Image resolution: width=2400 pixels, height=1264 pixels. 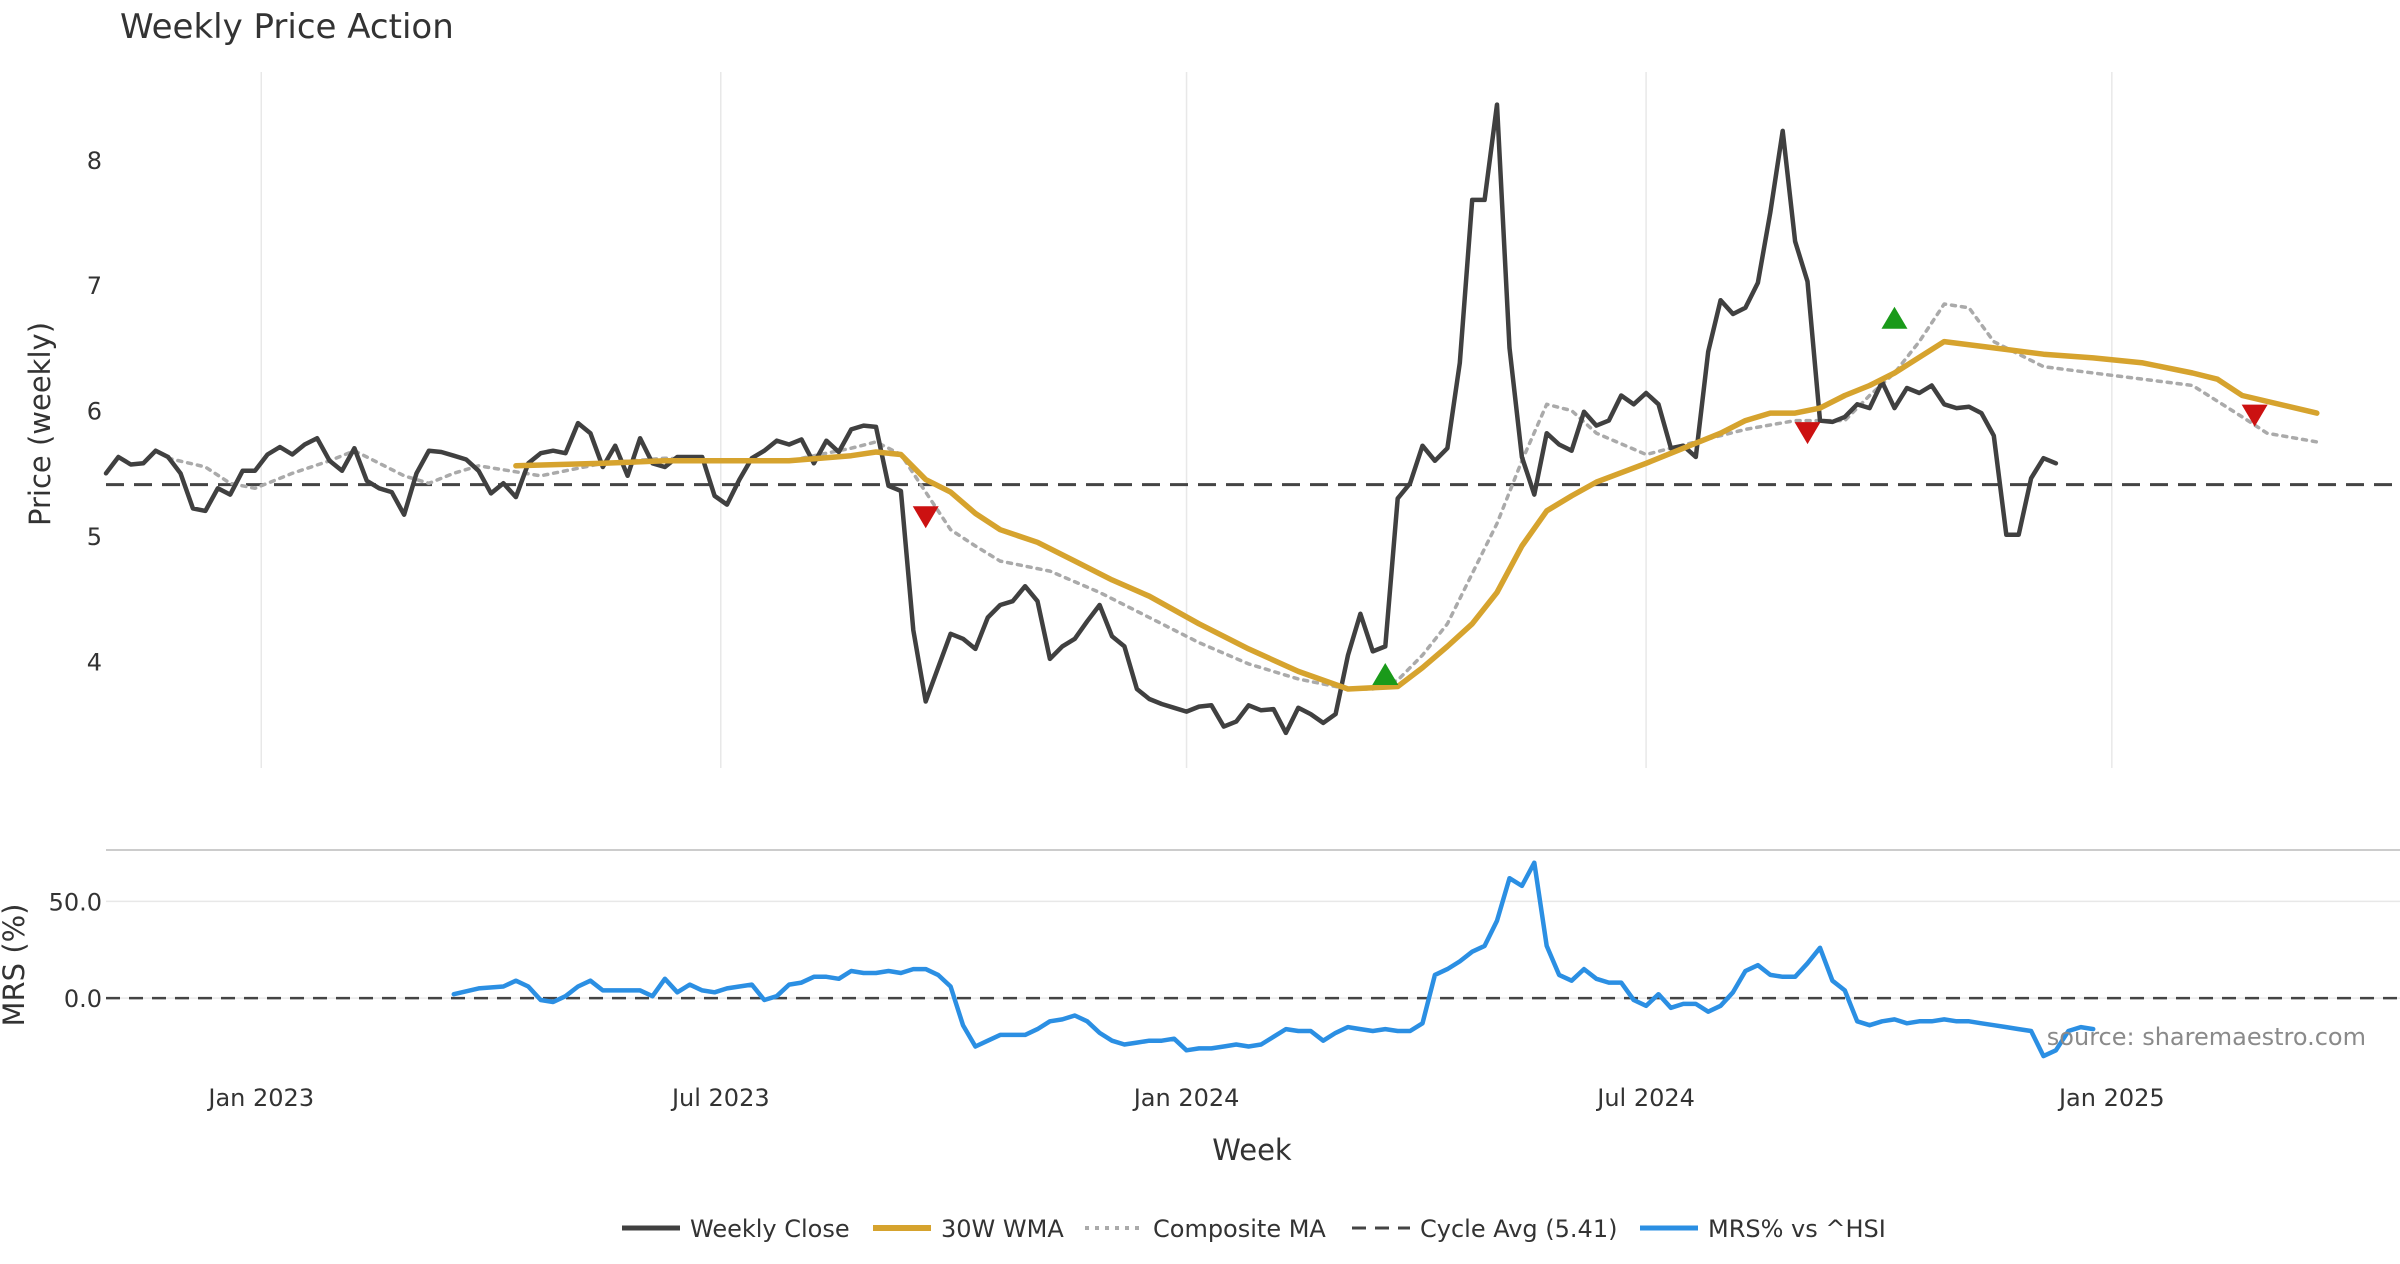 I want to click on legend-composite-ma: Composite MA, so click(x=1205, y=1229).